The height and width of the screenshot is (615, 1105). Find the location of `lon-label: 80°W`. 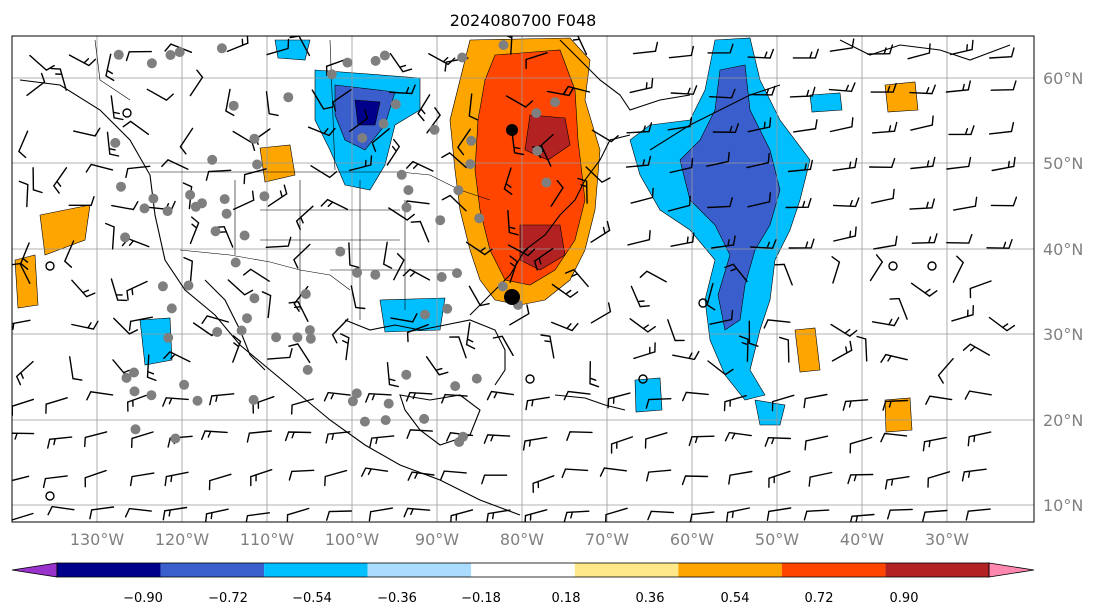

lon-label: 80°W is located at coordinates (522, 539).